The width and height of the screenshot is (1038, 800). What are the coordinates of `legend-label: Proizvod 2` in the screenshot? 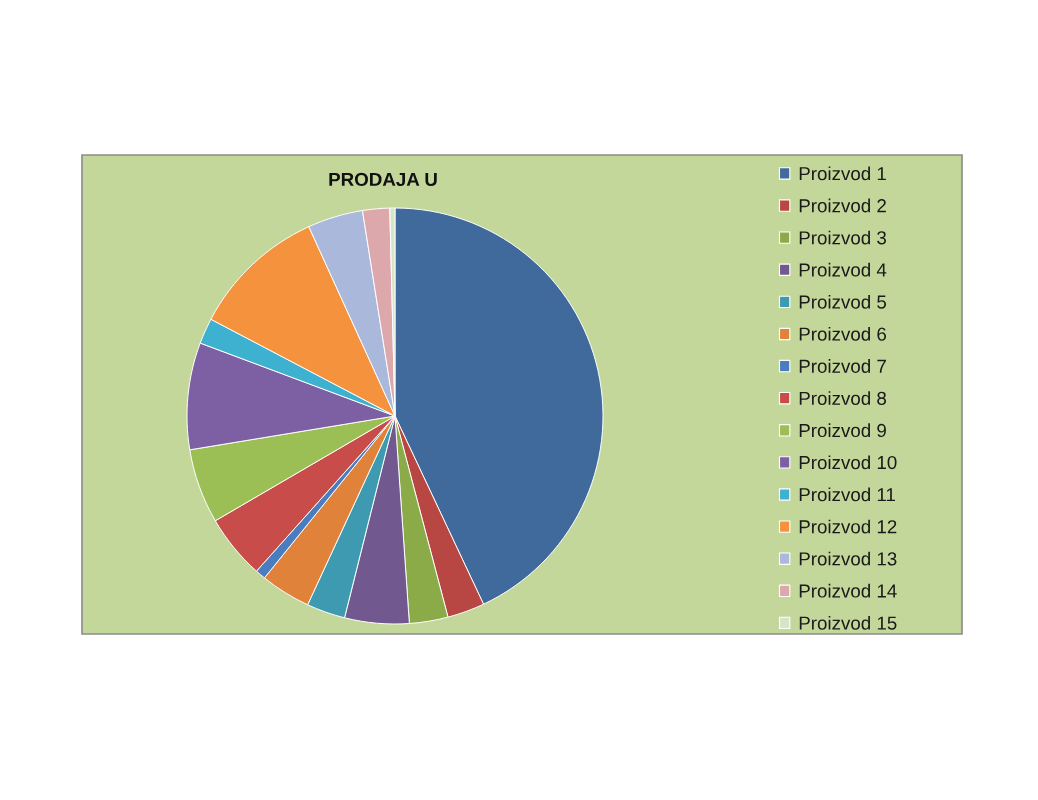 It's located at (842, 205).